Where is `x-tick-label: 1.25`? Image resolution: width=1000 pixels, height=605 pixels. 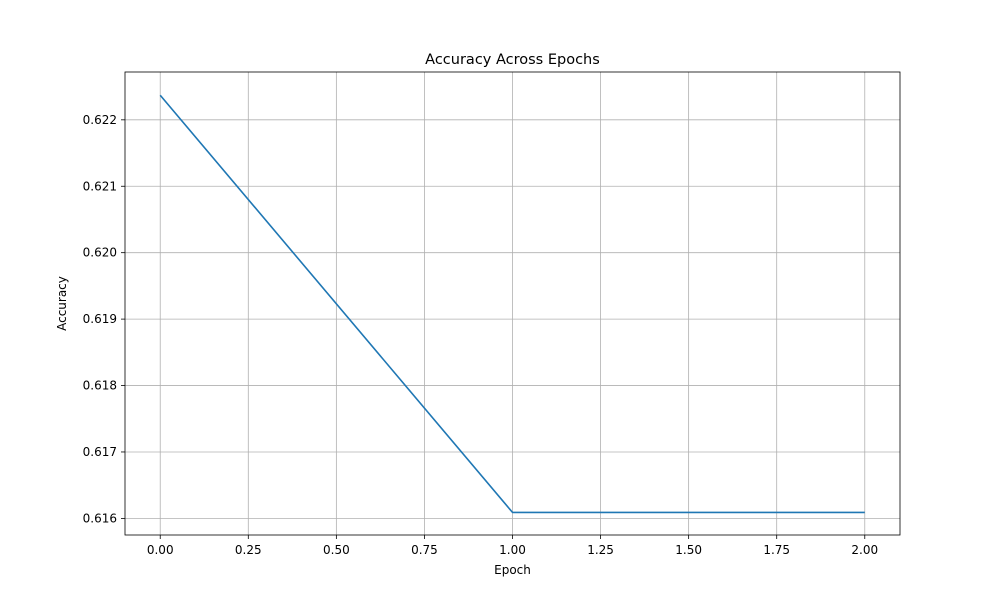 x-tick-label: 1.25 is located at coordinates (600, 550).